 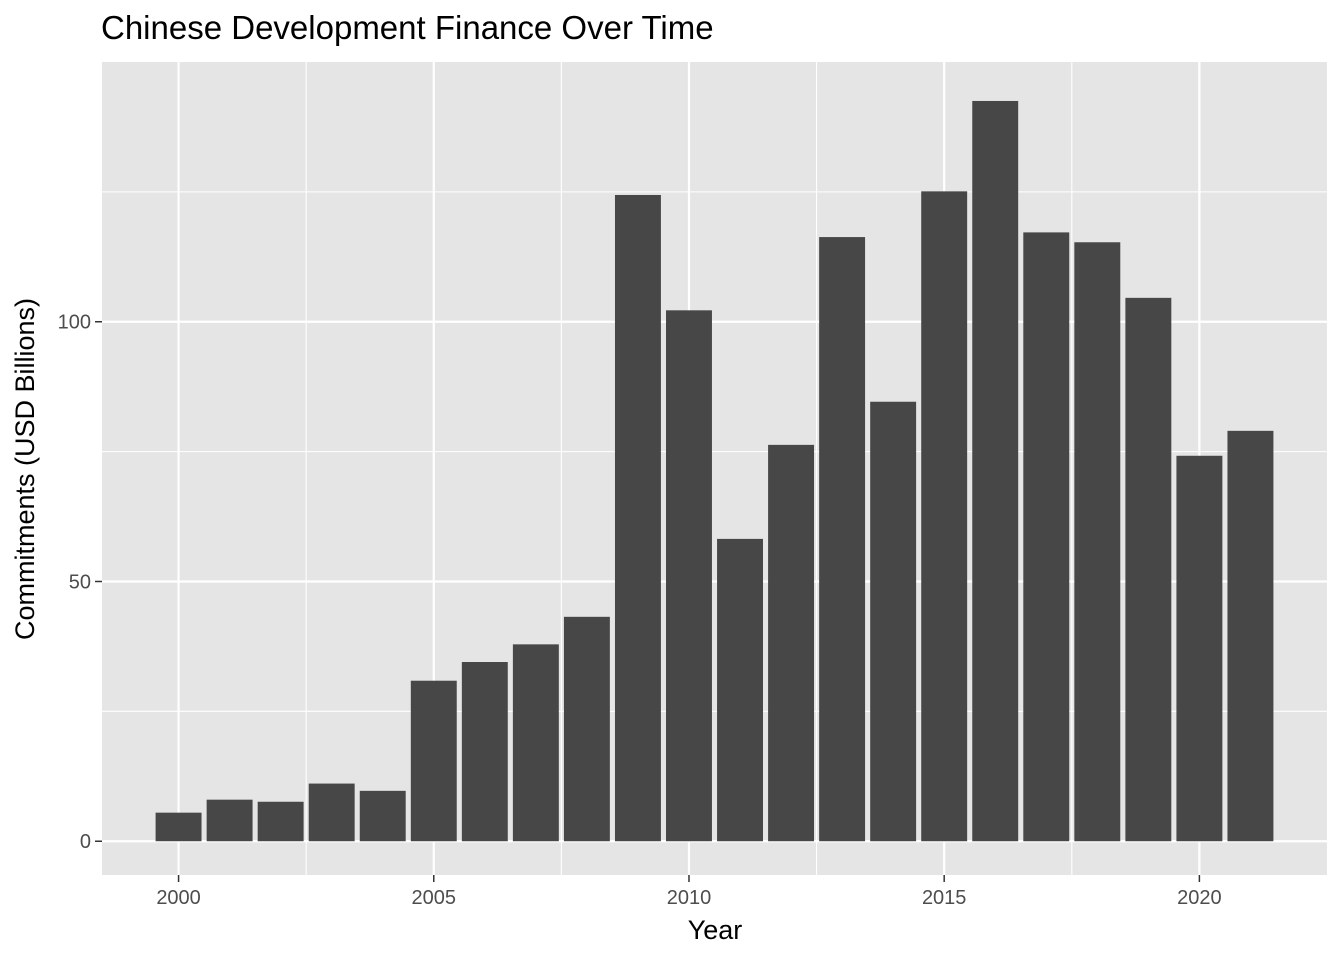 I want to click on bar-2012, so click(x=791, y=643).